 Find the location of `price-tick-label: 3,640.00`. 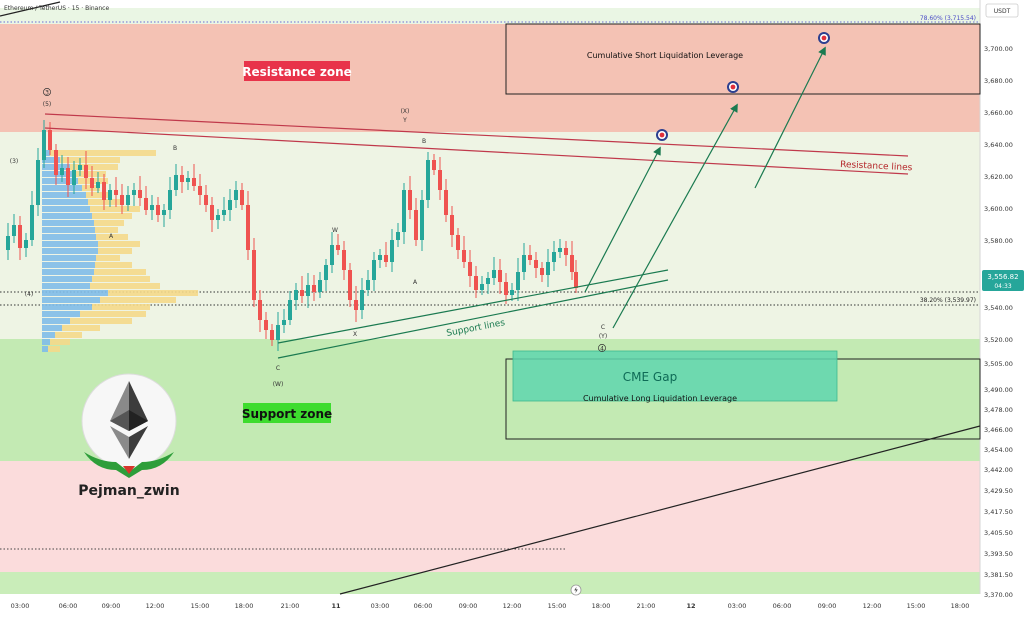

price-tick-label: 3,640.00 is located at coordinates (998, 145).